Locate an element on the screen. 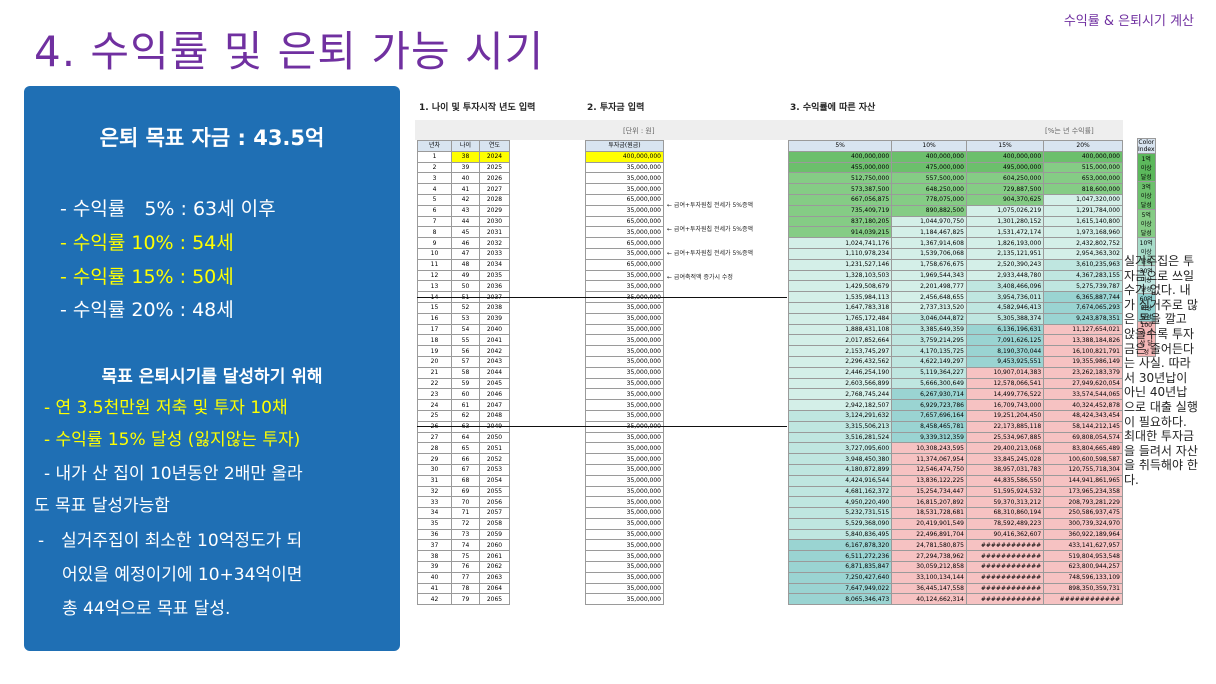 The image size is (1216, 684). asset-cell: 11,127,654,021 is located at coordinates (1083, 329).